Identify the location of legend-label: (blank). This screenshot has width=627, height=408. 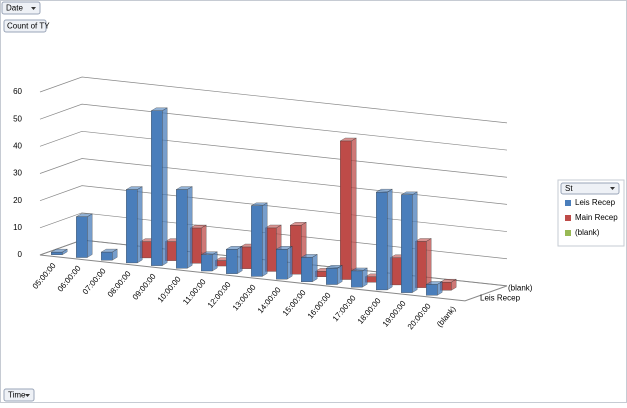
(587, 232).